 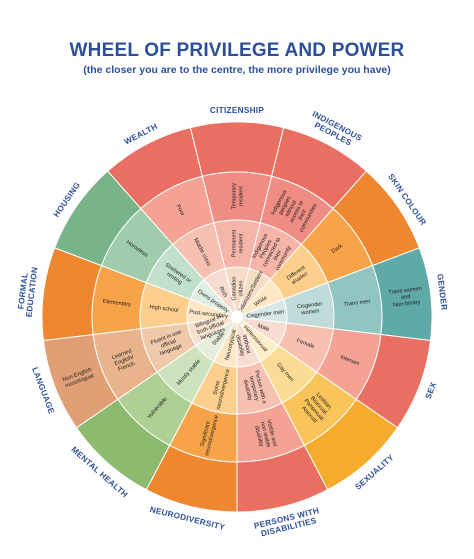 What do you see at coordinates (209, 314) in the screenshot?
I see `segment-label-formal-education-ring-1: Post-secondary` at bounding box center [209, 314].